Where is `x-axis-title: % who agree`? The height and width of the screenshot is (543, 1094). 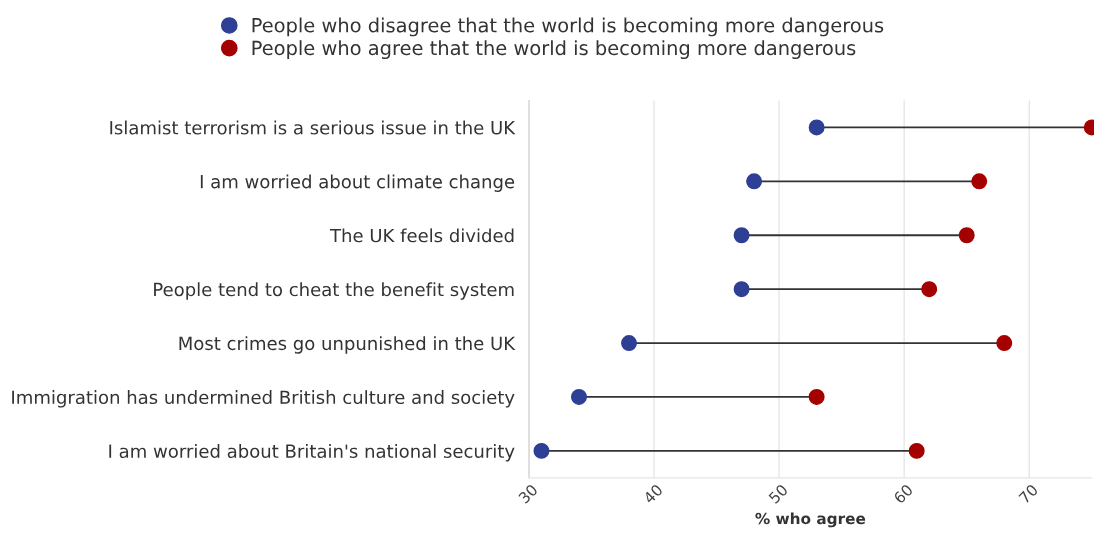 x-axis-title: % who agree is located at coordinates (810, 520).